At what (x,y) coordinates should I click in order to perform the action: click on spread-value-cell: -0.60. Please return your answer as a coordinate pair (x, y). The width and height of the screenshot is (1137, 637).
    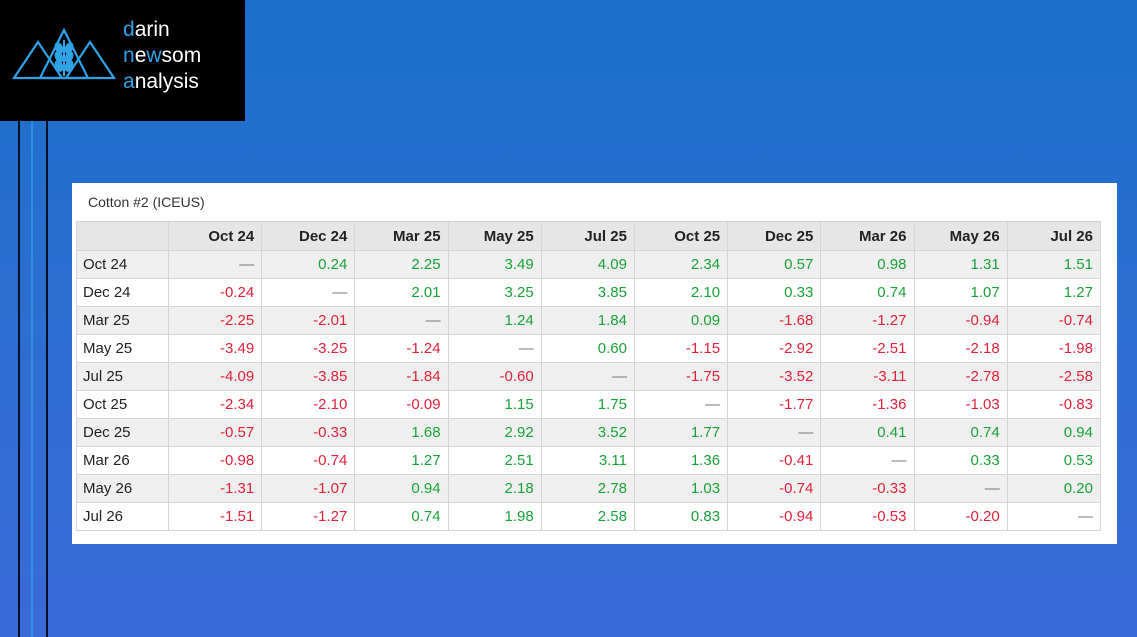
    Looking at the image, I should click on (494, 376).